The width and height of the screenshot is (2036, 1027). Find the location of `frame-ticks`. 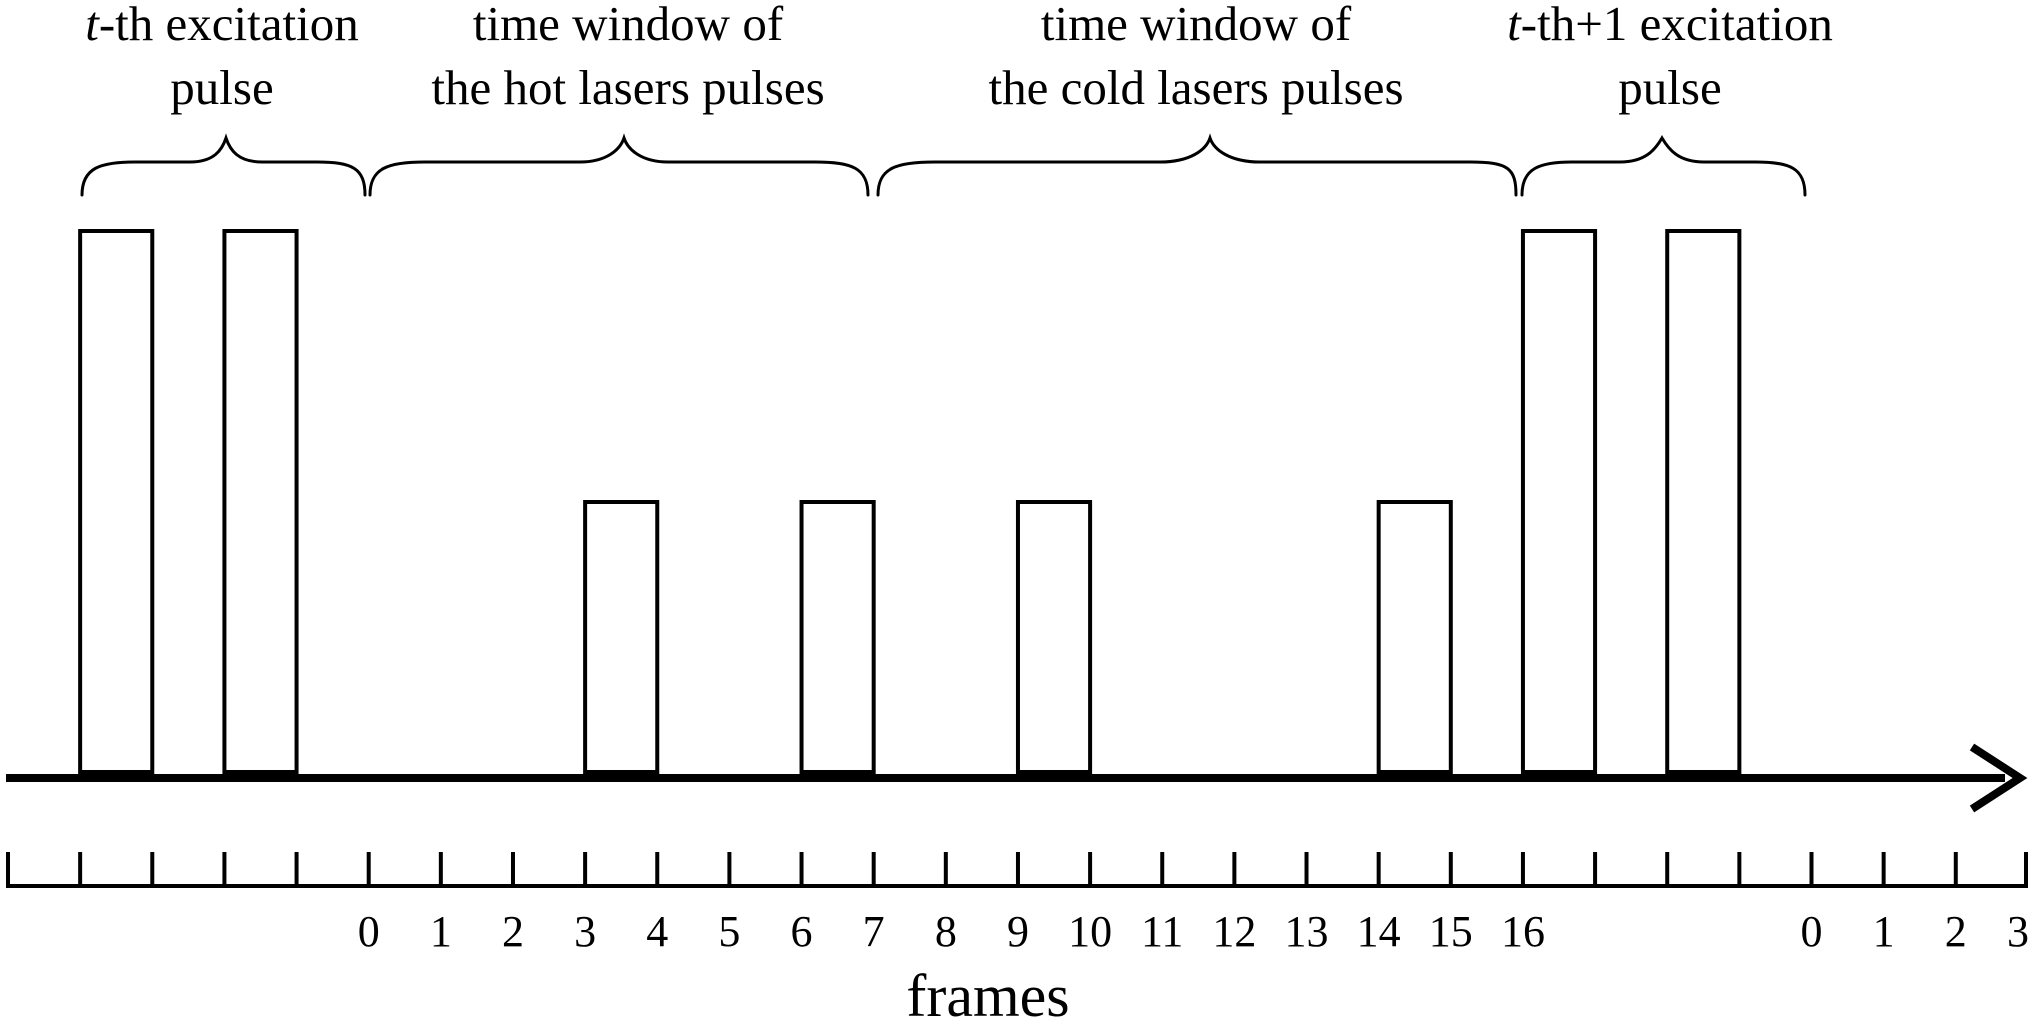

frame-ticks is located at coordinates (1017, 870).